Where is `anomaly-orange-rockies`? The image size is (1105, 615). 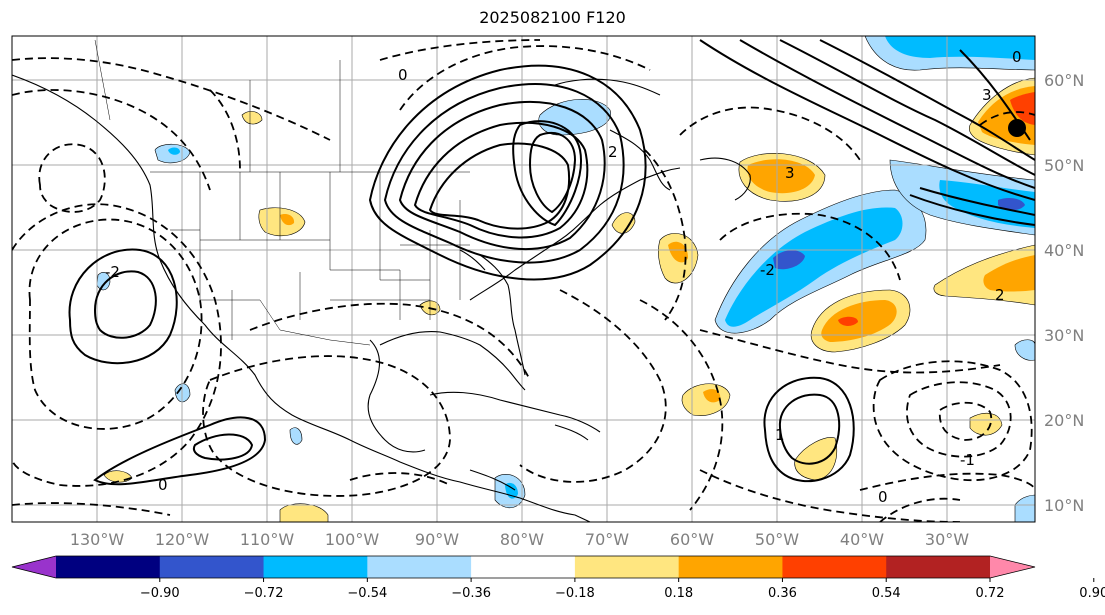
anomaly-orange-rockies is located at coordinates (287, 219).